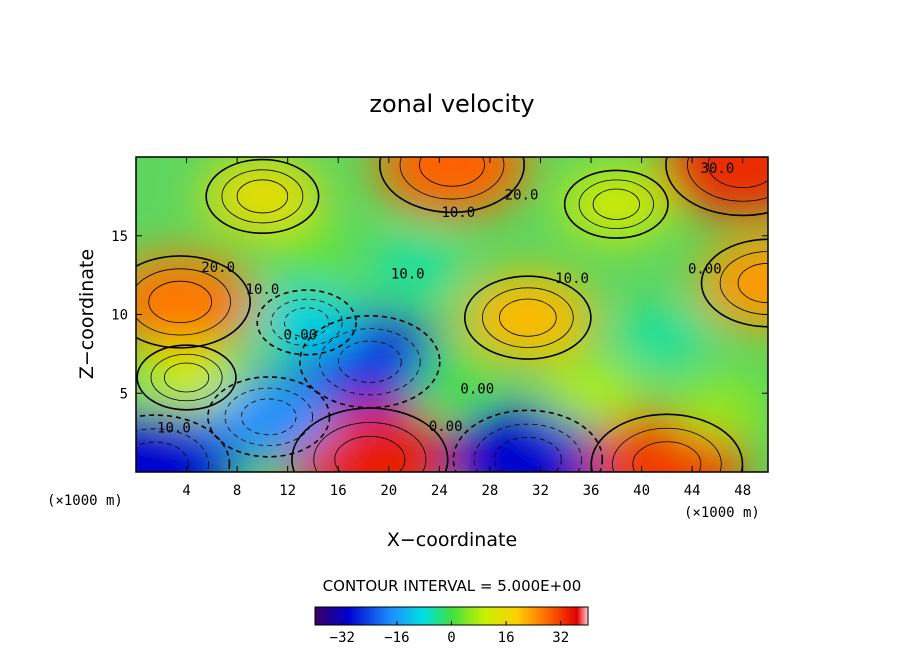  I want to click on x-unit-left: (×1000 m), so click(85, 501).